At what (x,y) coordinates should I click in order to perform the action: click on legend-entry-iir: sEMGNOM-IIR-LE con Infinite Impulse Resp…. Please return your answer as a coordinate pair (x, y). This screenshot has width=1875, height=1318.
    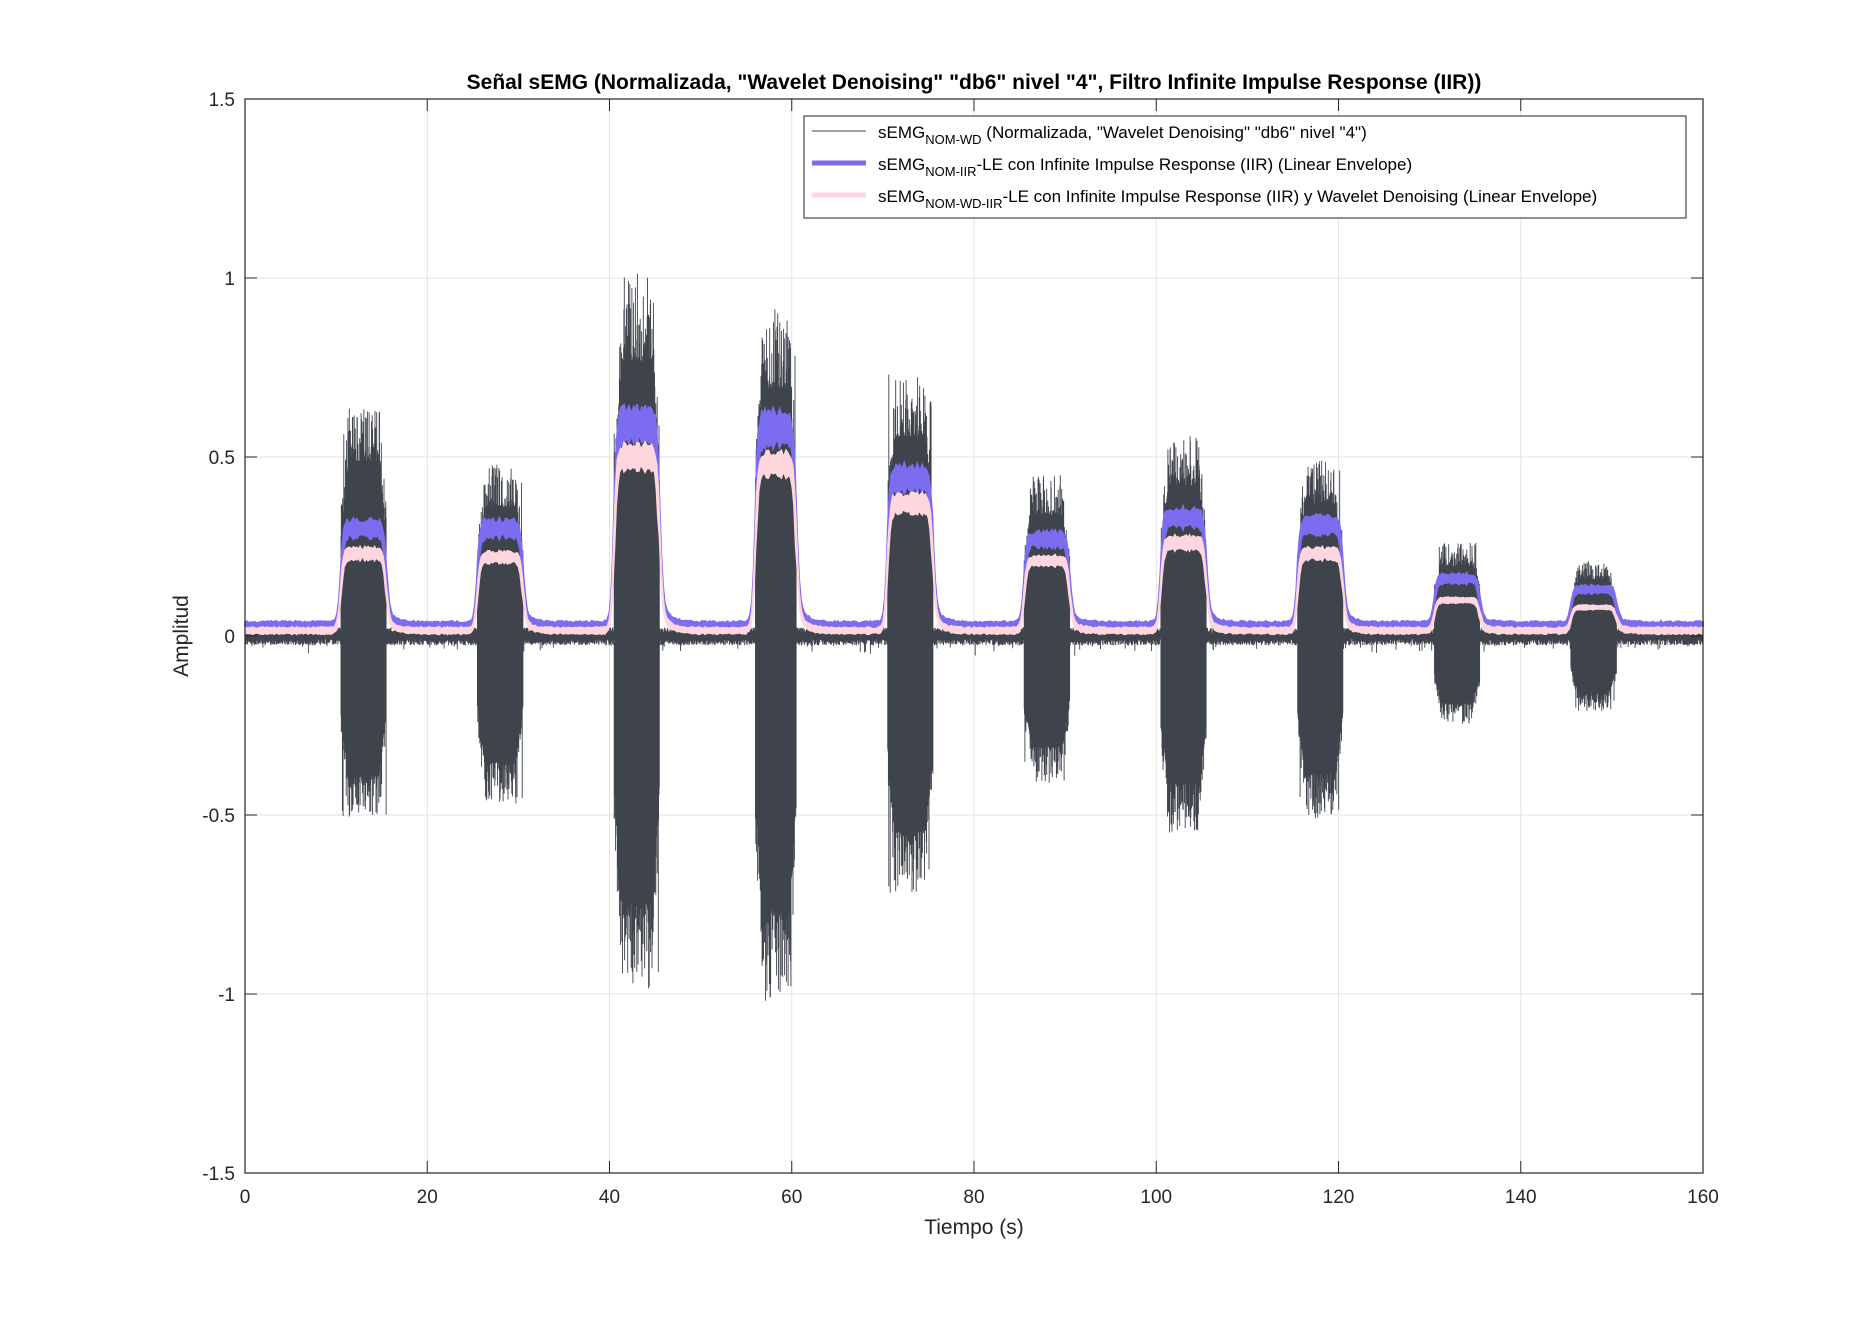
    Looking at the image, I should click on (1145, 167).